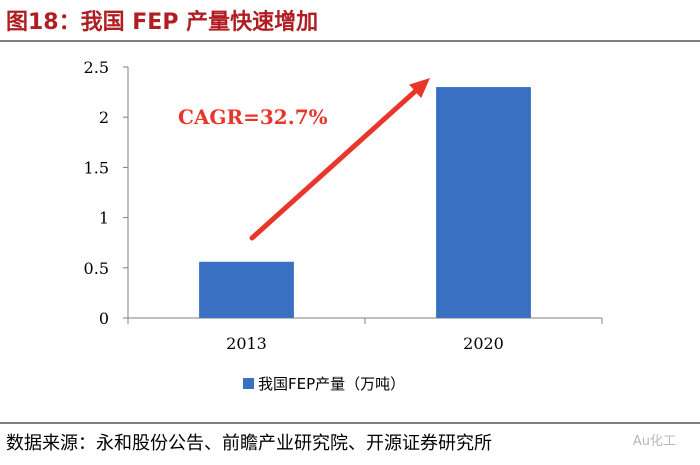 The image size is (700, 465). What do you see at coordinates (483, 202) in the screenshot?
I see `bar-2020` at bounding box center [483, 202].